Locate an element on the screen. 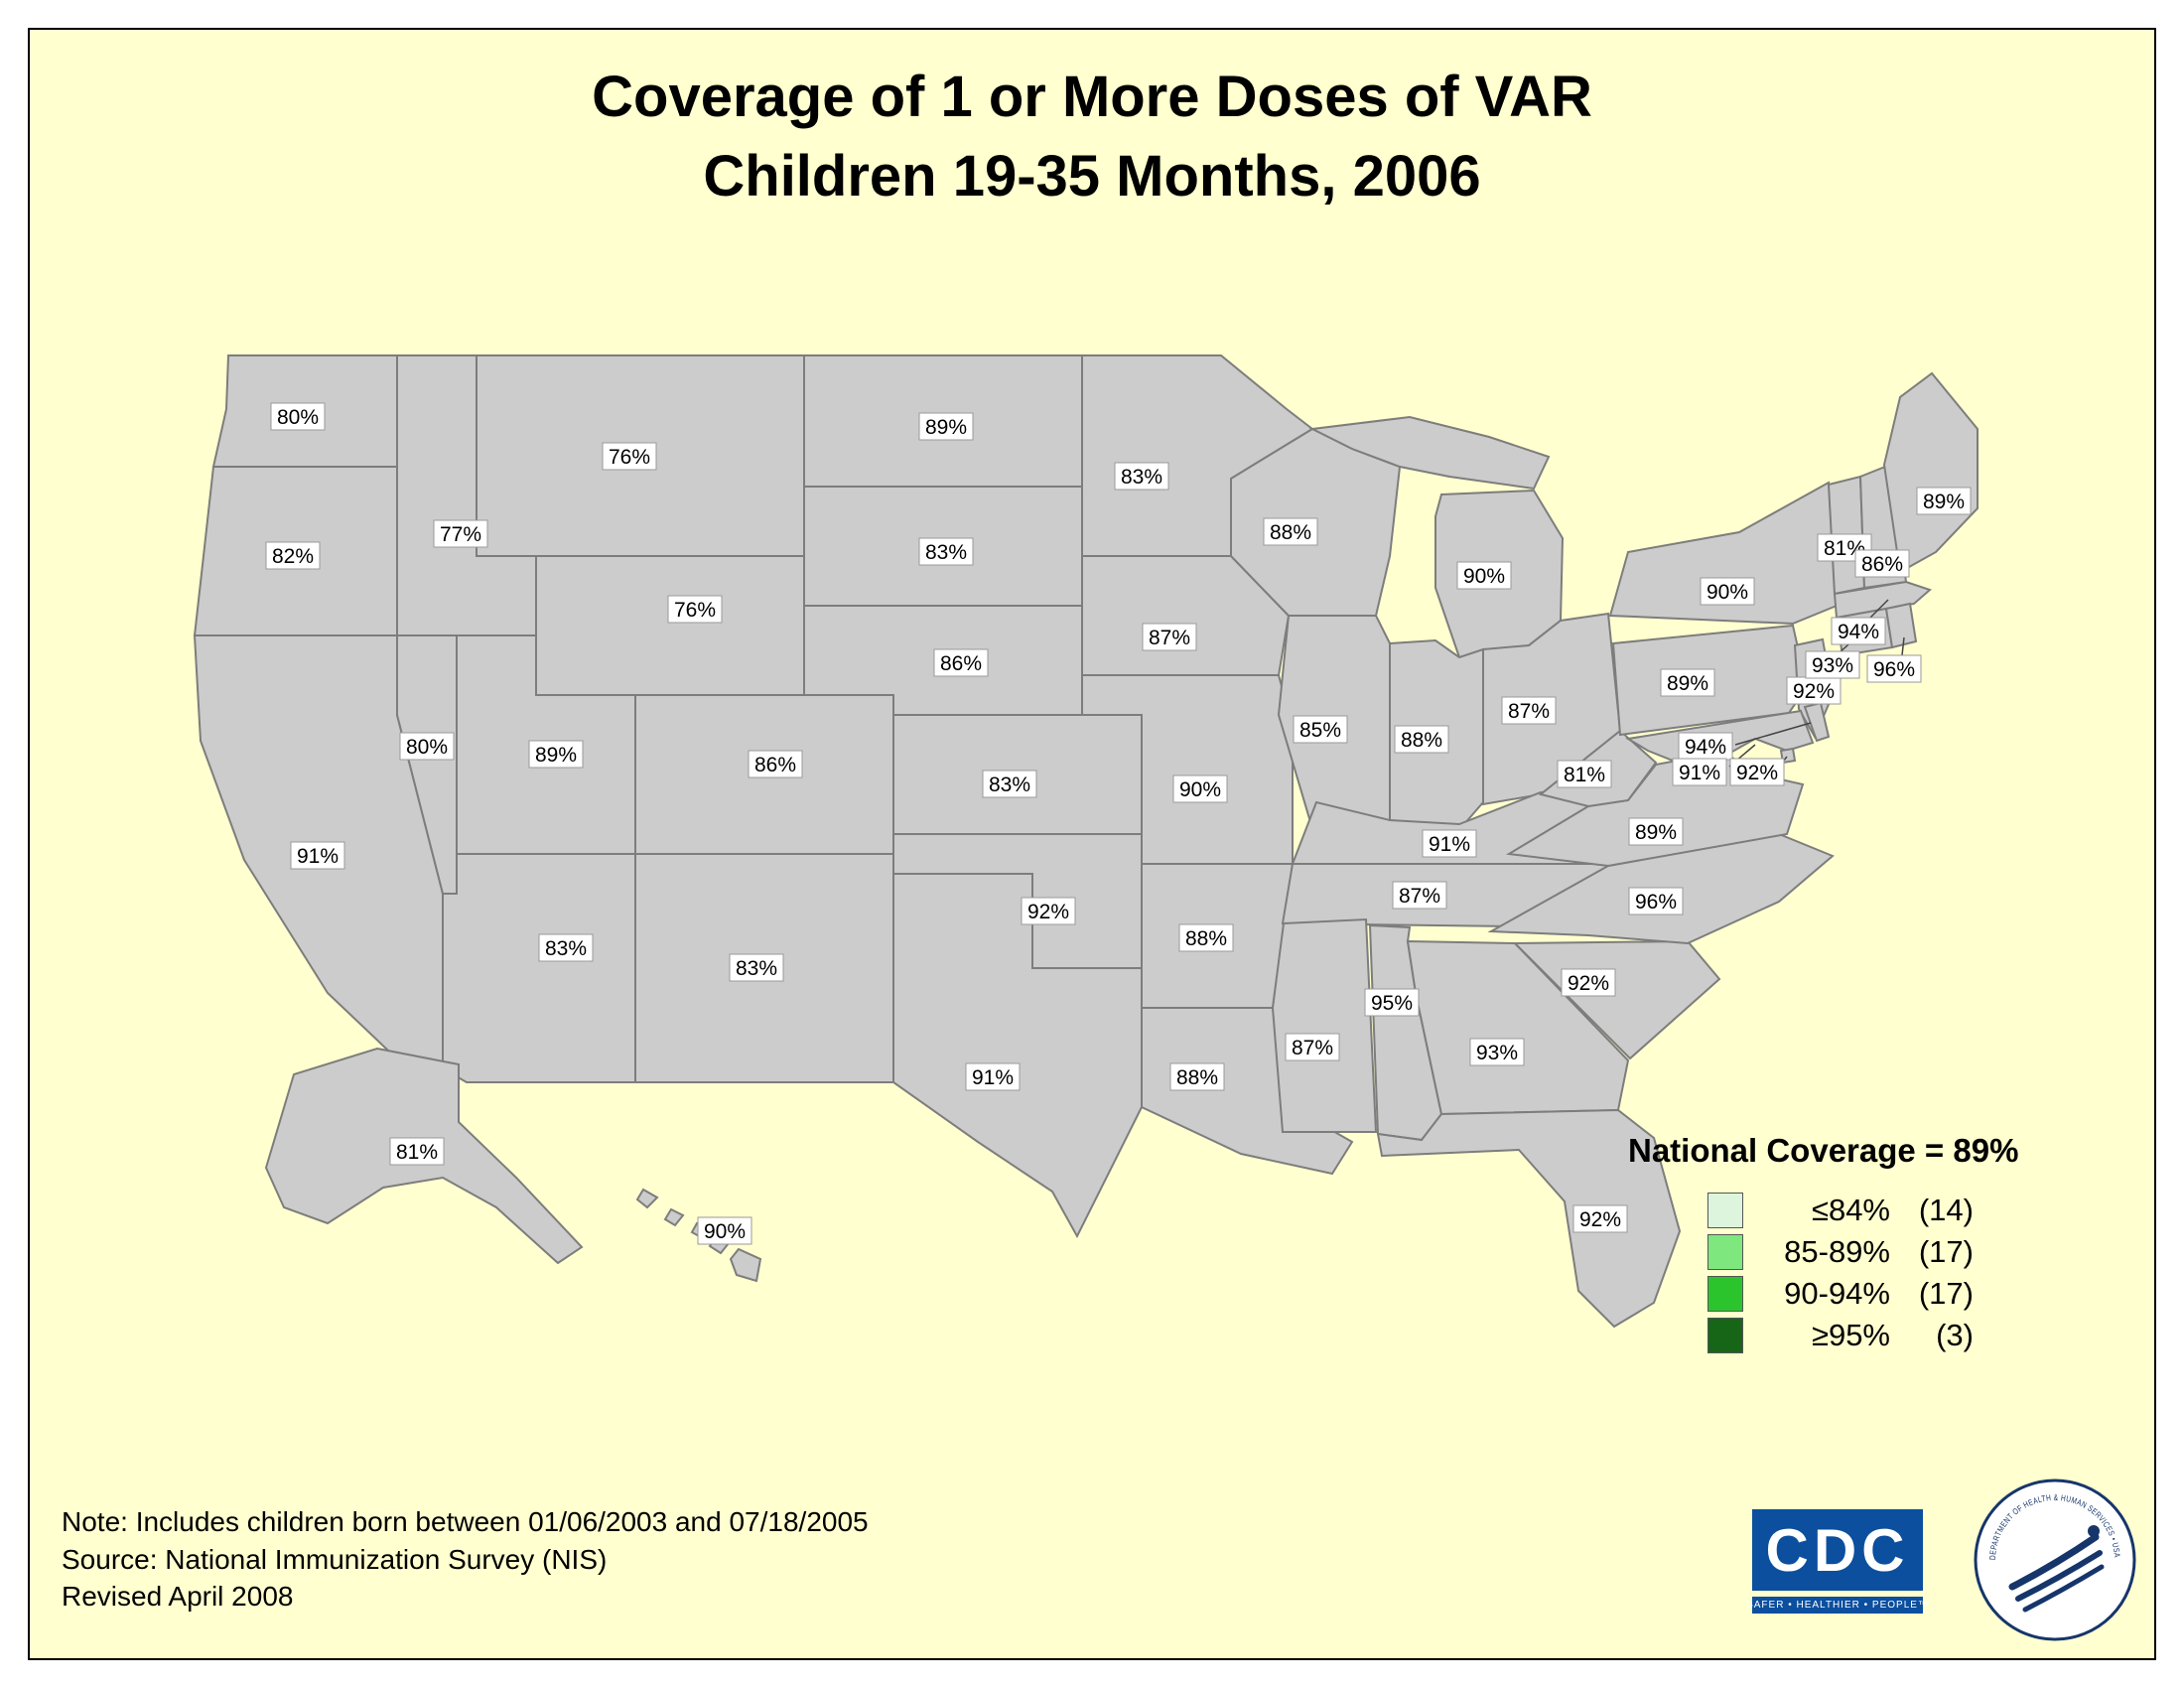 Image resolution: width=2184 pixels, height=1688 pixels. state-label-OR: 82% is located at coordinates (293, 555).